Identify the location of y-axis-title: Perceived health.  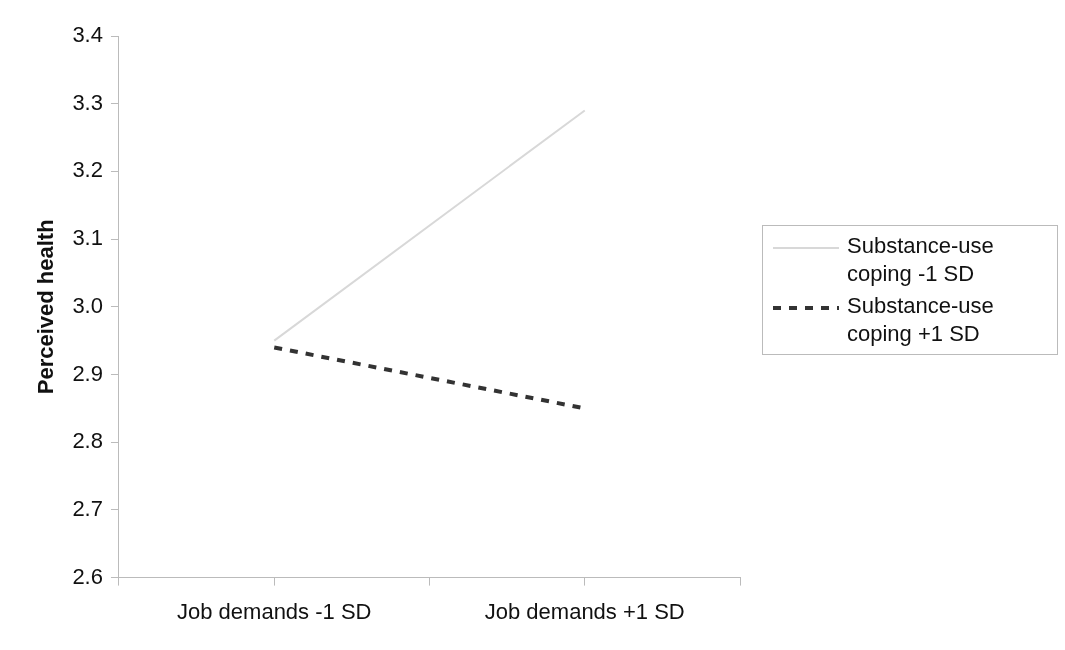
(46, 307).